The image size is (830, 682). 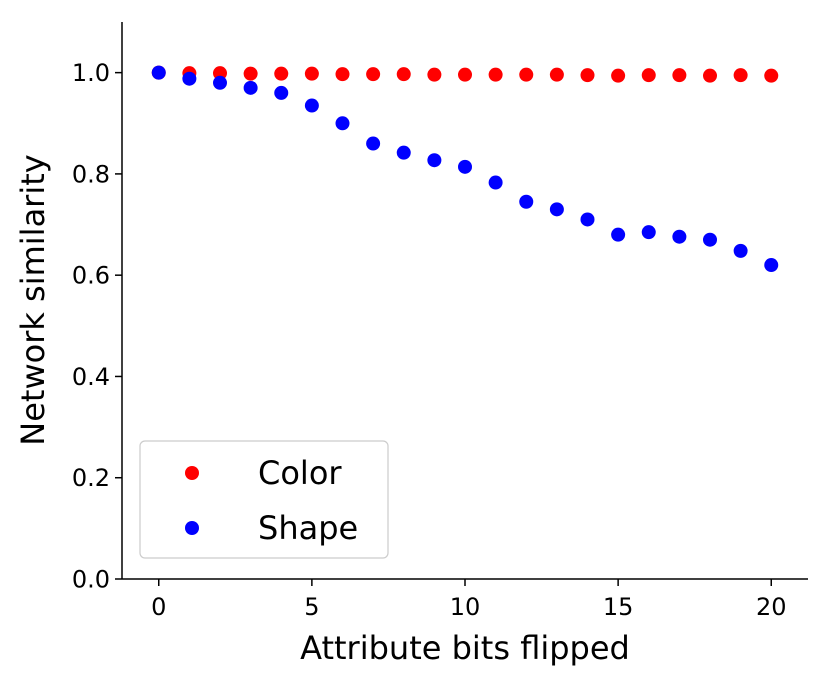 I want to click on x-tick-label: 20, so click(x=771, y=607).